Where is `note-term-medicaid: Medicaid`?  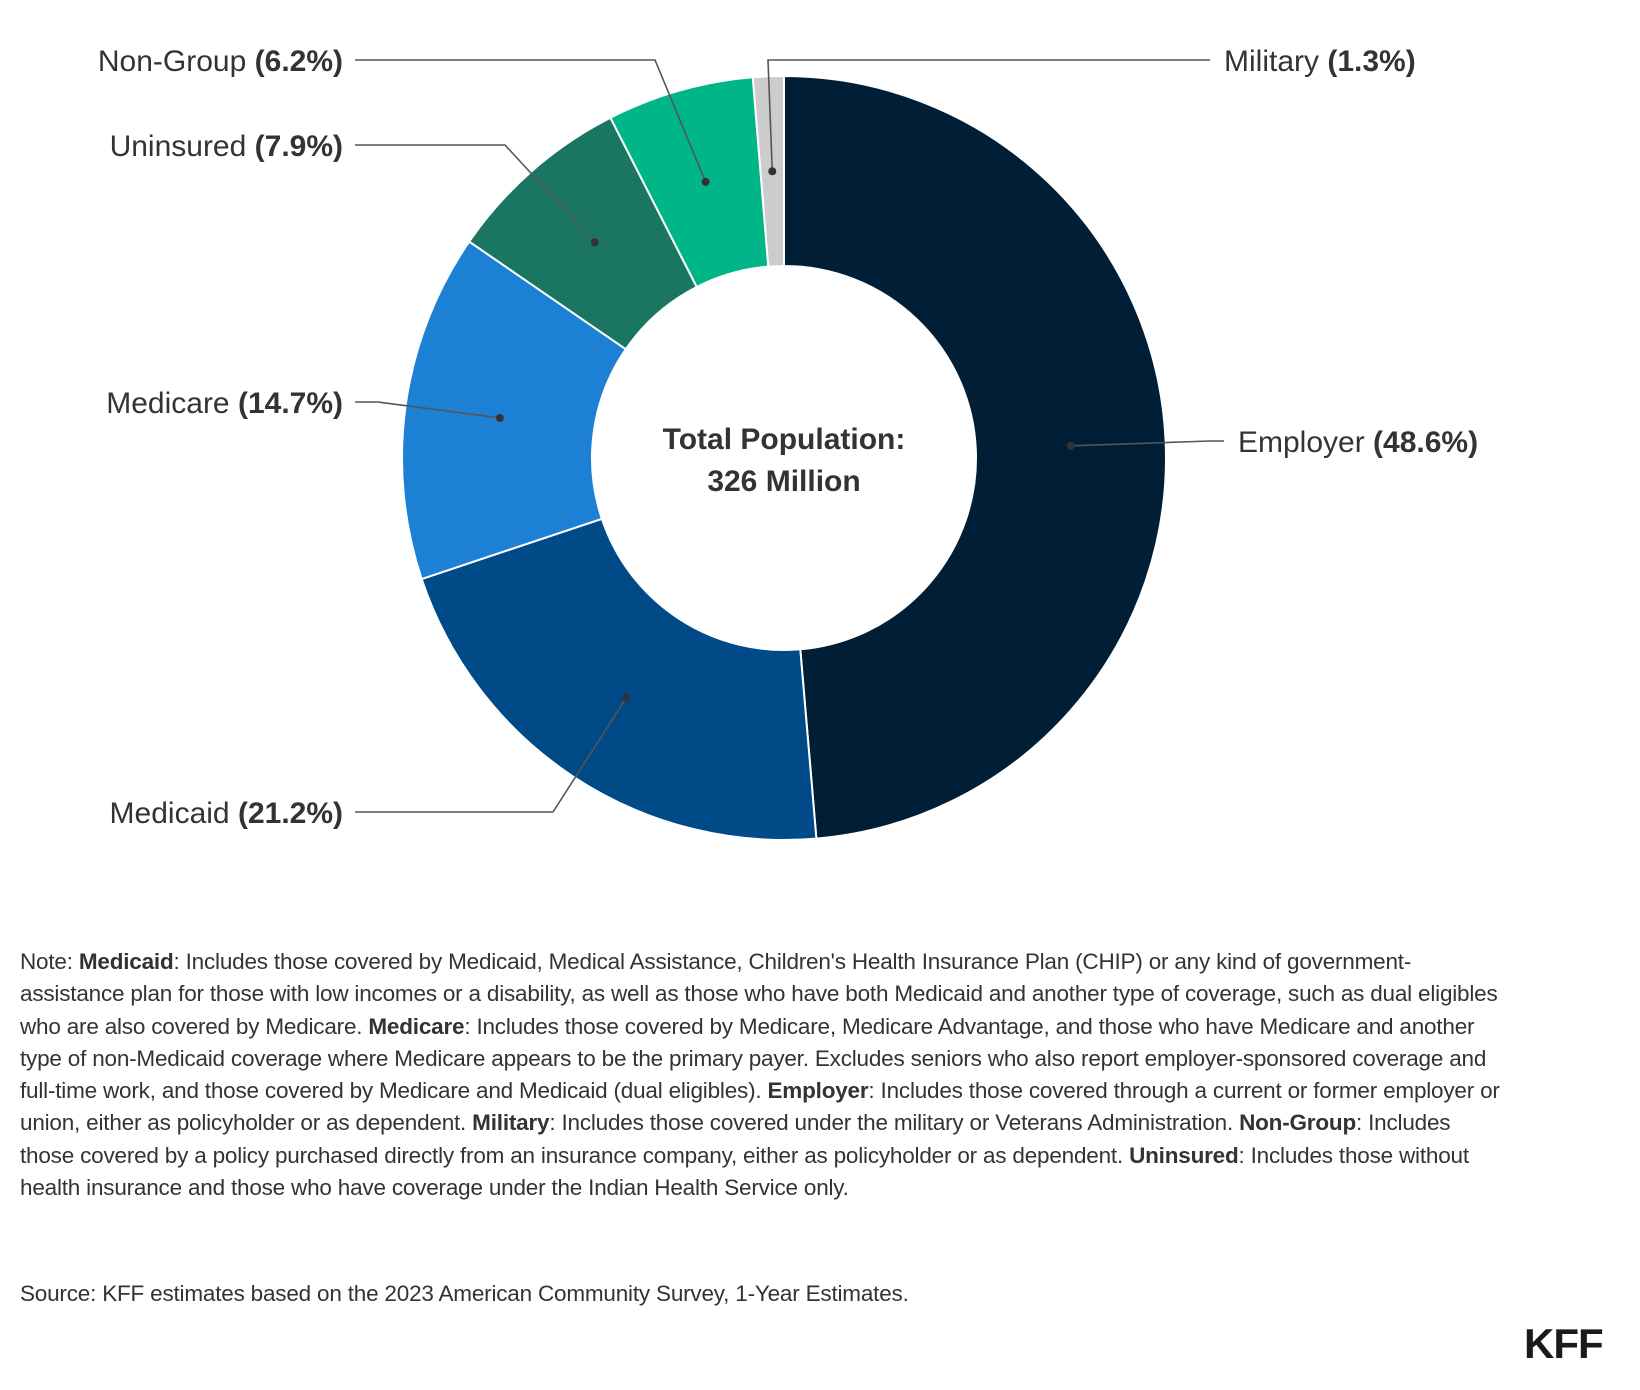
note-term-medicaid: Medicaid is located at coordinates (126, 961).